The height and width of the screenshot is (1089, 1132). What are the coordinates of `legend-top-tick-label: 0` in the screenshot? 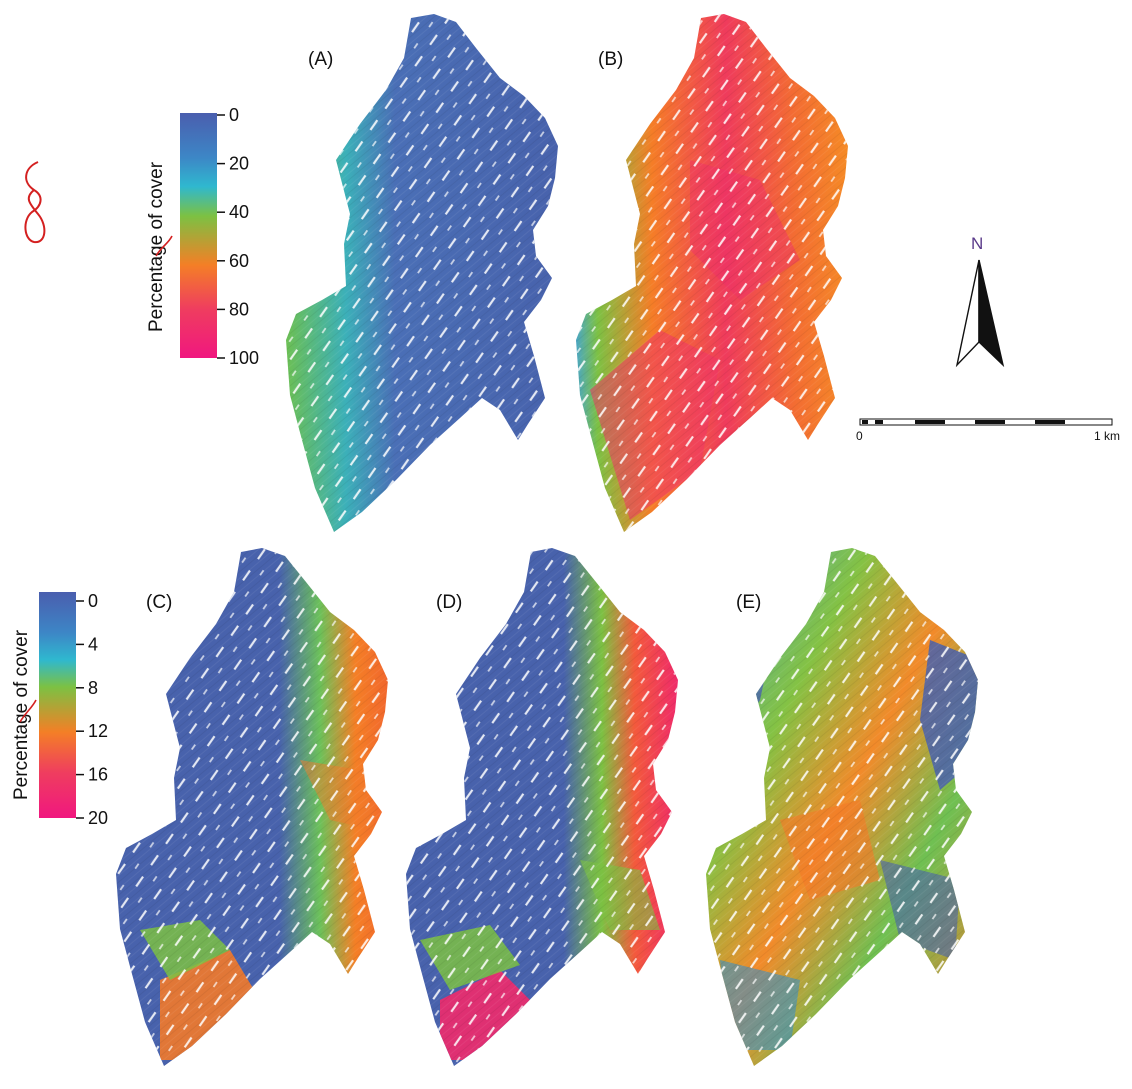 It's located at (234, 115).